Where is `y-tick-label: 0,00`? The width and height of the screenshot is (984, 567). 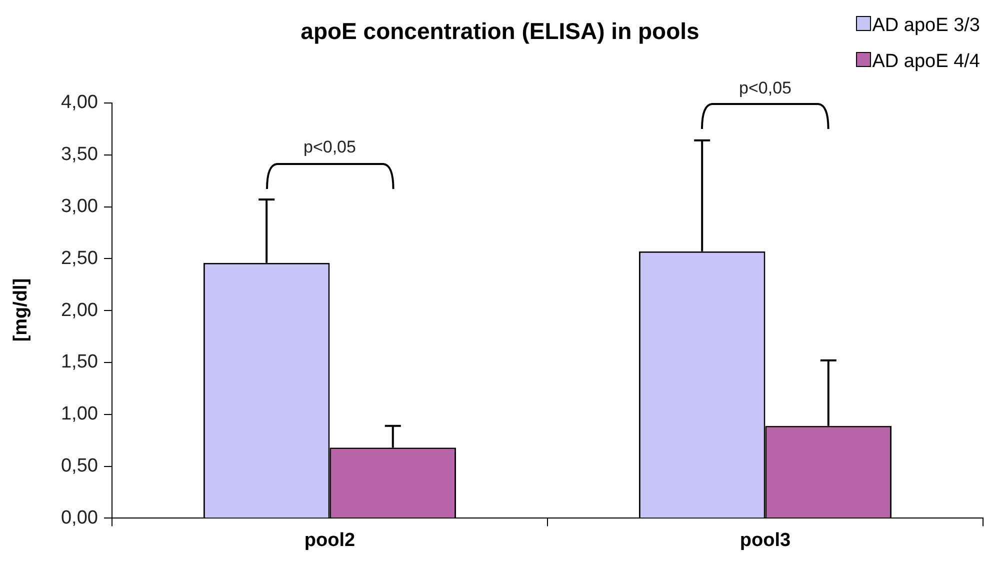 y-tick-label: 0,00 is located at coordinates (79, 517).